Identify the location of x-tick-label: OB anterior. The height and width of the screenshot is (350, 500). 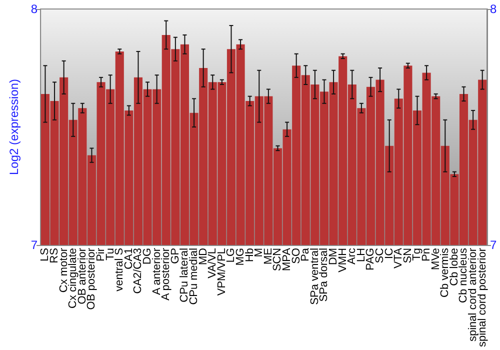
(82, 276).